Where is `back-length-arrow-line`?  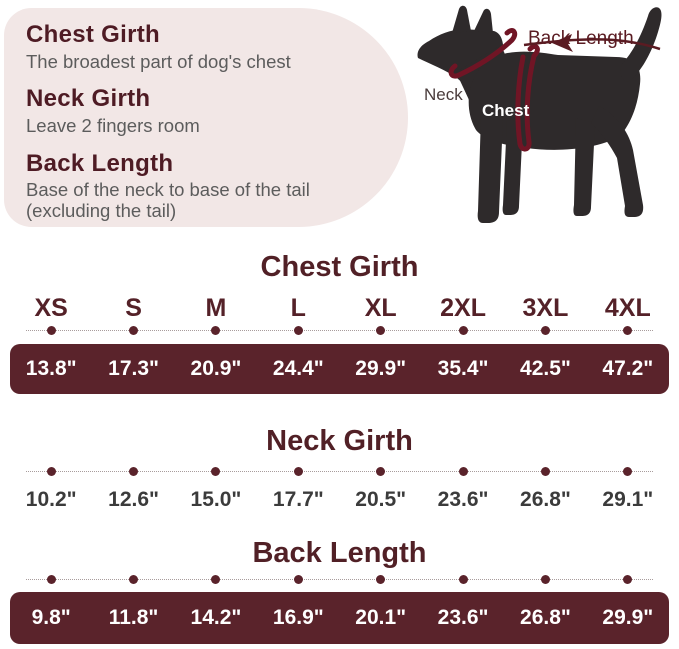 back-length-arrow-line is located at coordinates (592, 44).